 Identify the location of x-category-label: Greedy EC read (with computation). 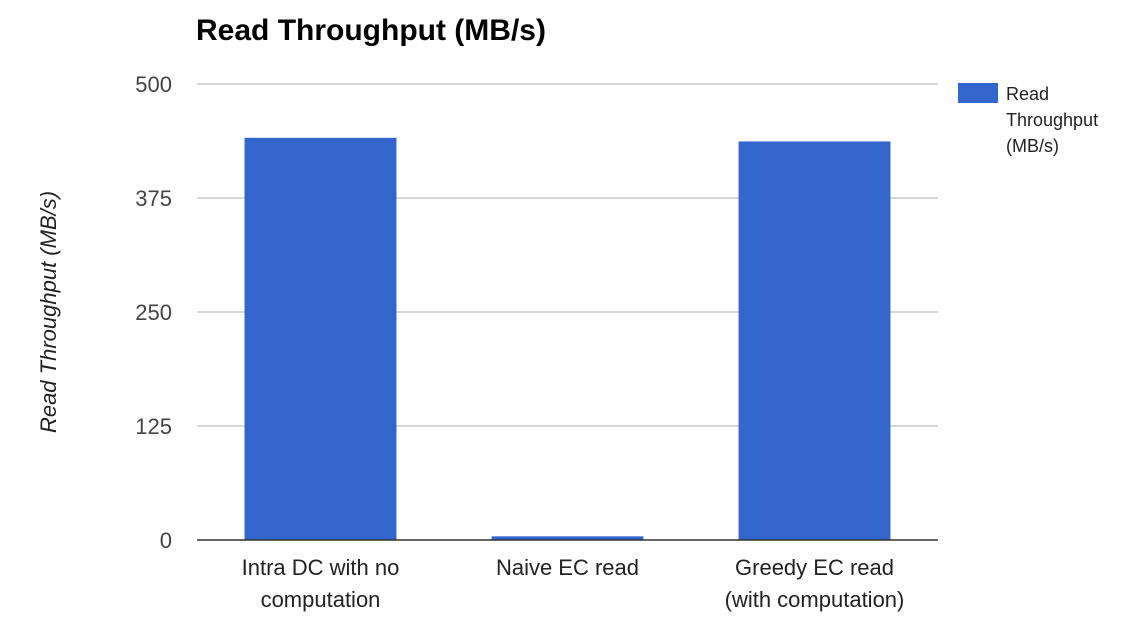
(815, 583).